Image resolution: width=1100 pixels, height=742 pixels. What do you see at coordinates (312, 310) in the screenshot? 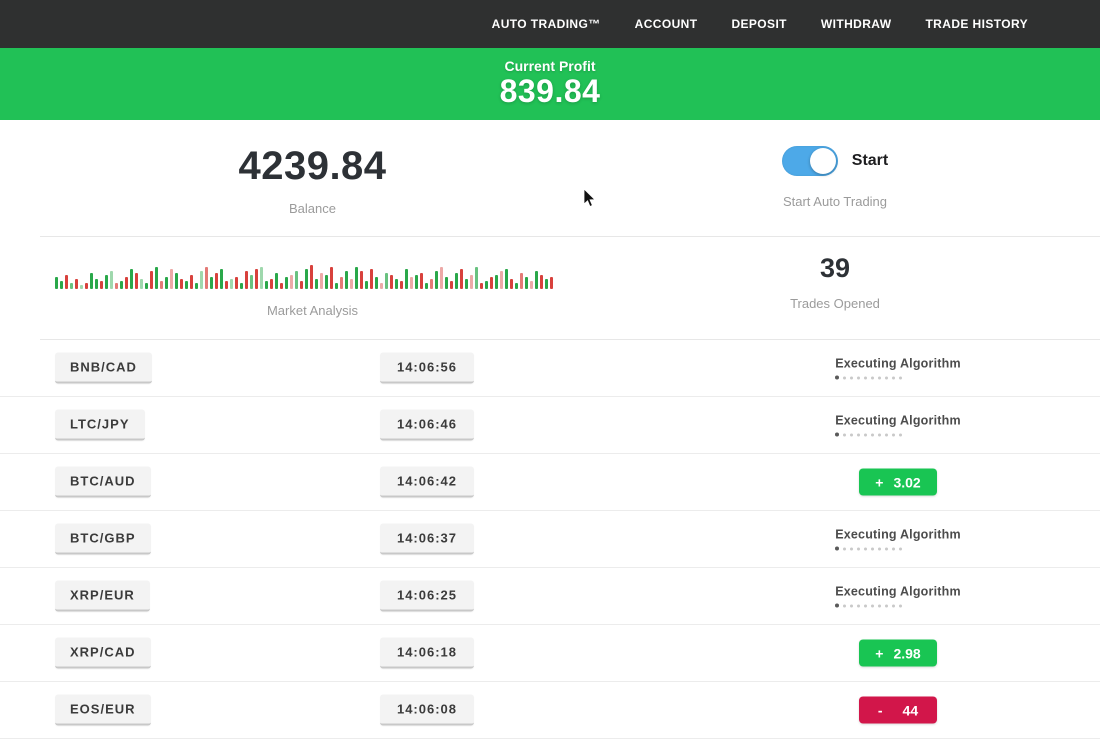
I see `market-analysis-label: Market Analysis` at bounding box center [312, 310].